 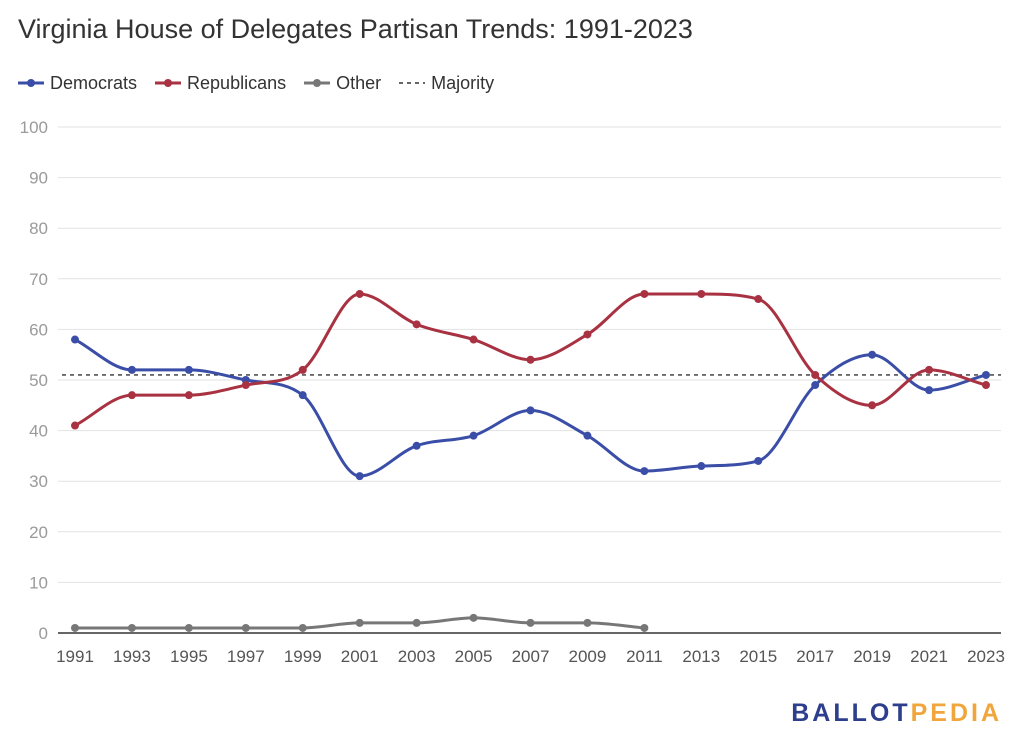 I want to click on x-tick-label: 2005, so click(x=474, y=656).